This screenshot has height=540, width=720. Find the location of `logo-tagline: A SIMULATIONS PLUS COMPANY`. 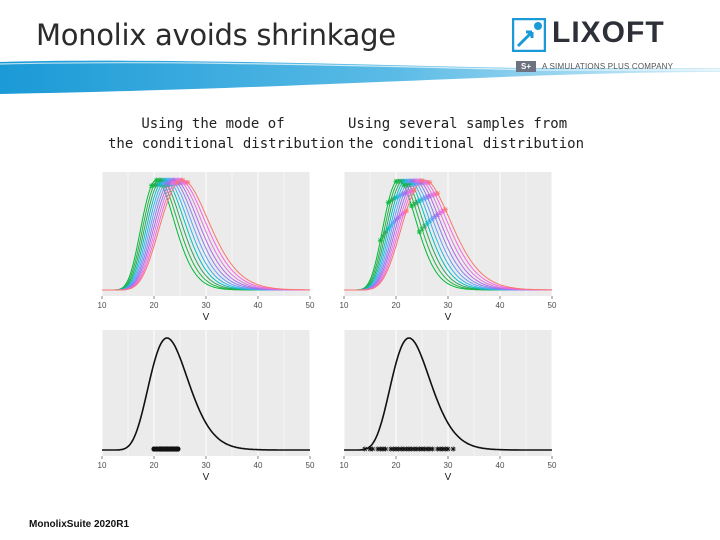

logo-tagline: A SIMULATIONS PLUS COMPANY is located at coordinates (608, 66).